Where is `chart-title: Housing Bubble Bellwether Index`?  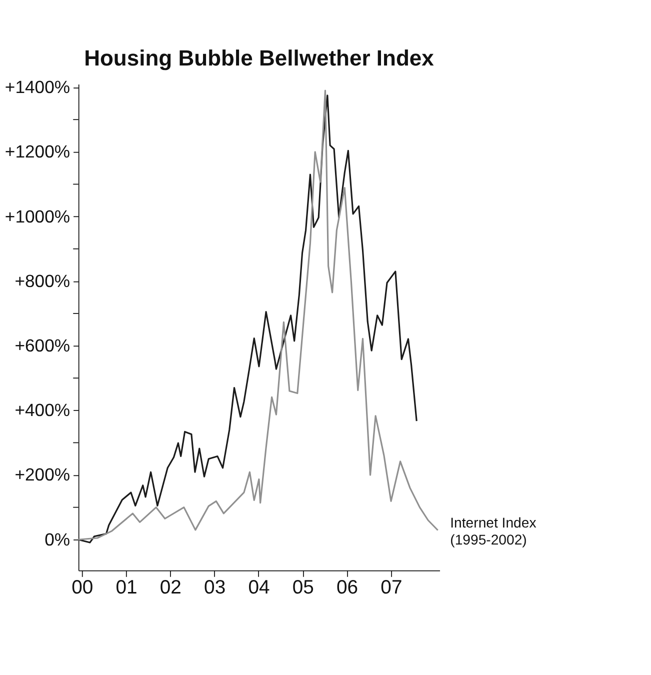
chart-title: Housing Bubble Bellwether Index is located at coordinates (259, 57).